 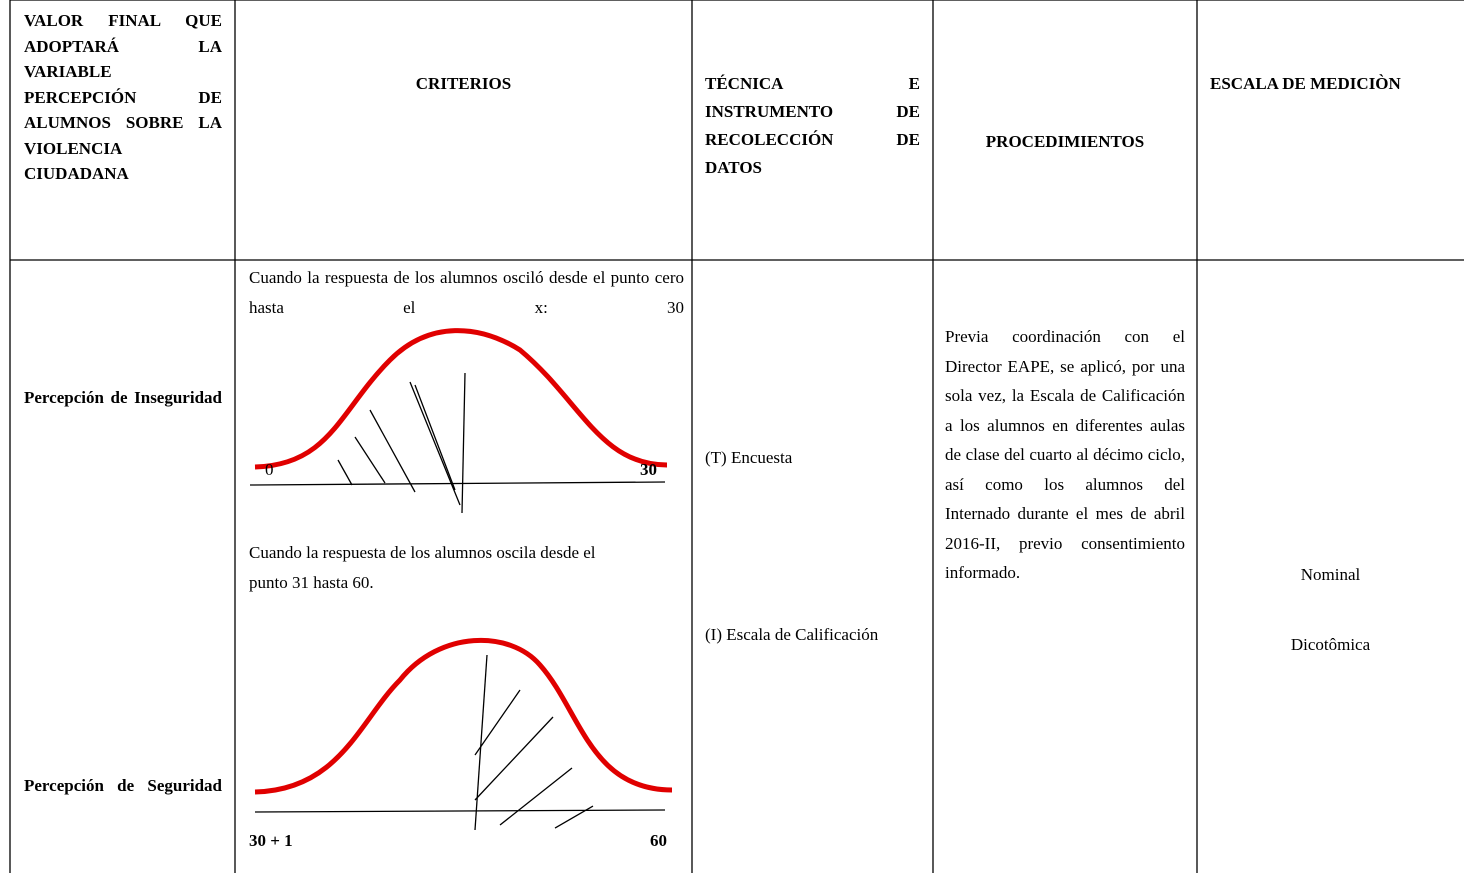 What do you see at coordinates (658, 840) in the screenshot?
I see `axis-label: 60` at bounding box center [658, 840].